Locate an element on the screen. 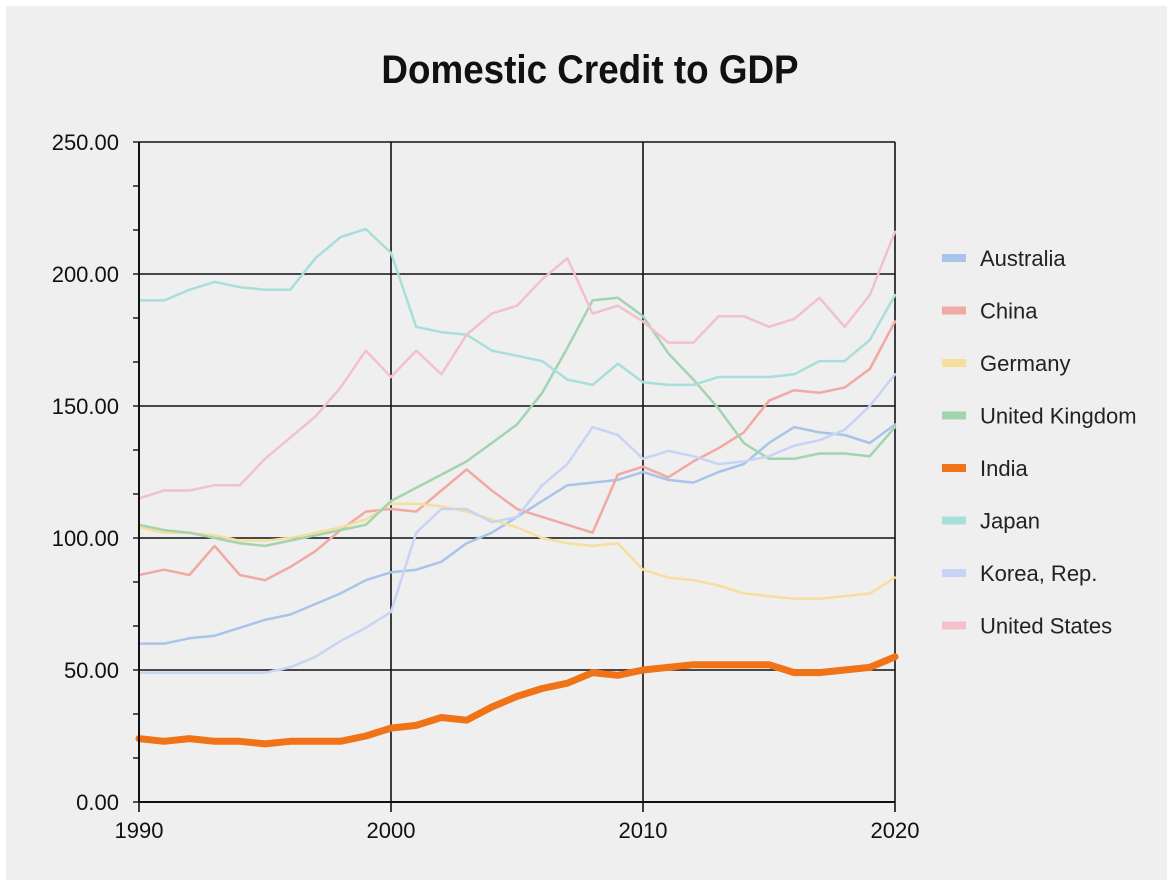 This screenshot has width=1171, height=884. x-tick-label: 1990 is located at coordinates (139, 830).